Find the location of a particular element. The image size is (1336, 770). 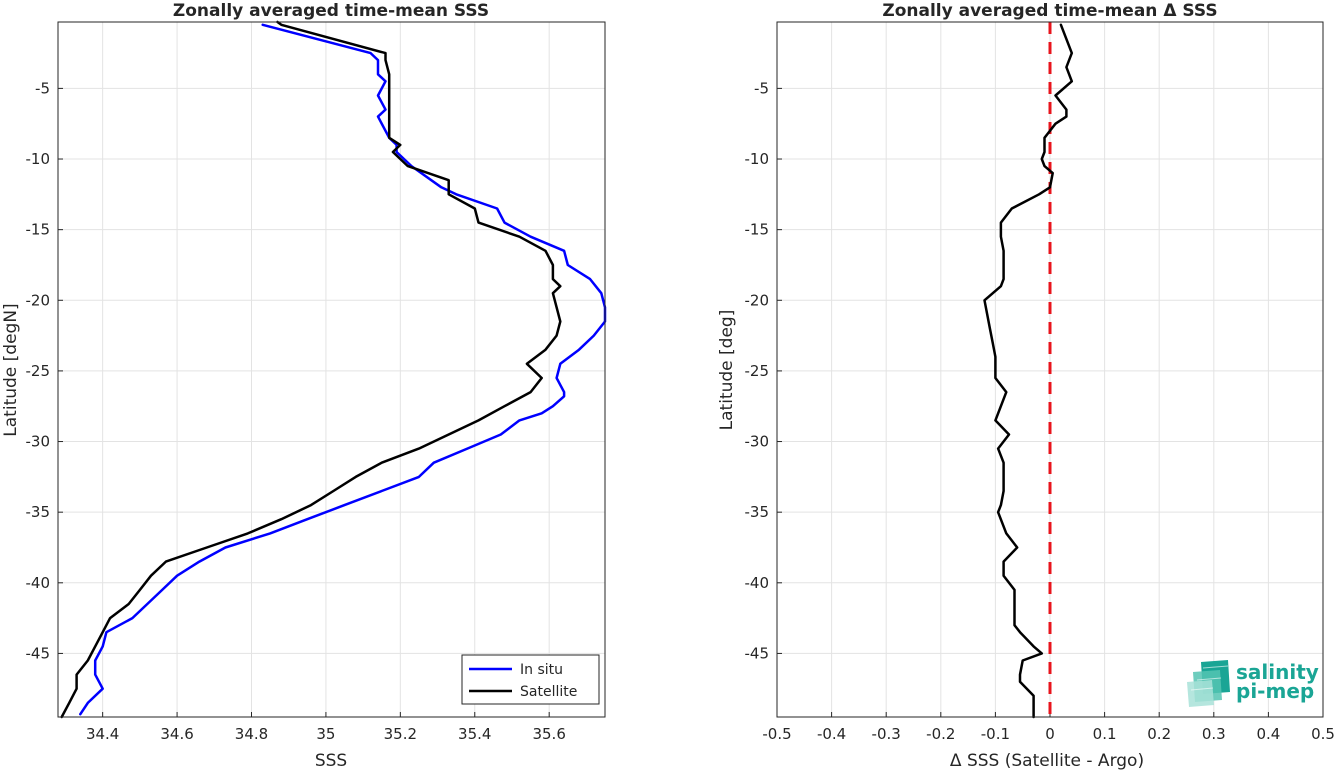

right-x-tick-label: 0.3 is located at coordinates (1214, 734).